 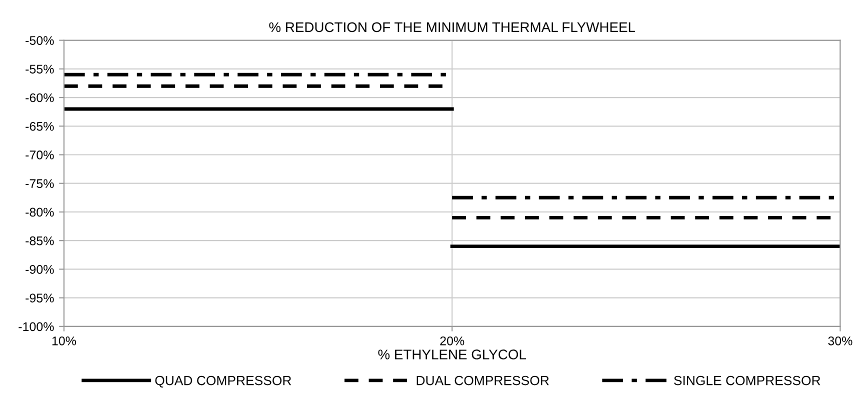 I want to click on x-axis-title: % ETHYLENE GLYCOL, so click(x=452, y=355).